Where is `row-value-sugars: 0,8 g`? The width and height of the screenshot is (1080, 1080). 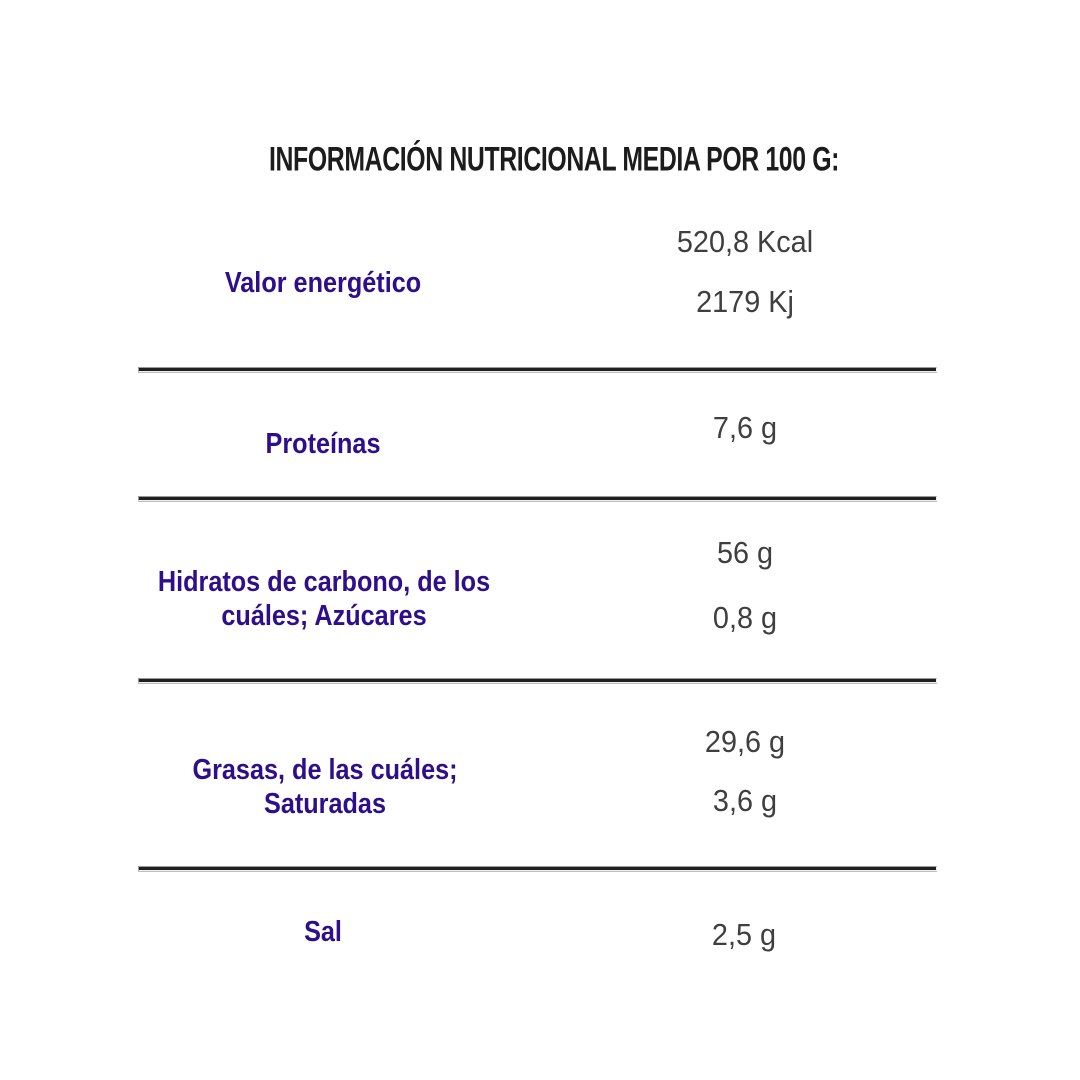 row-value-sugars: 0,8 g is located at coordinates (745, 617).